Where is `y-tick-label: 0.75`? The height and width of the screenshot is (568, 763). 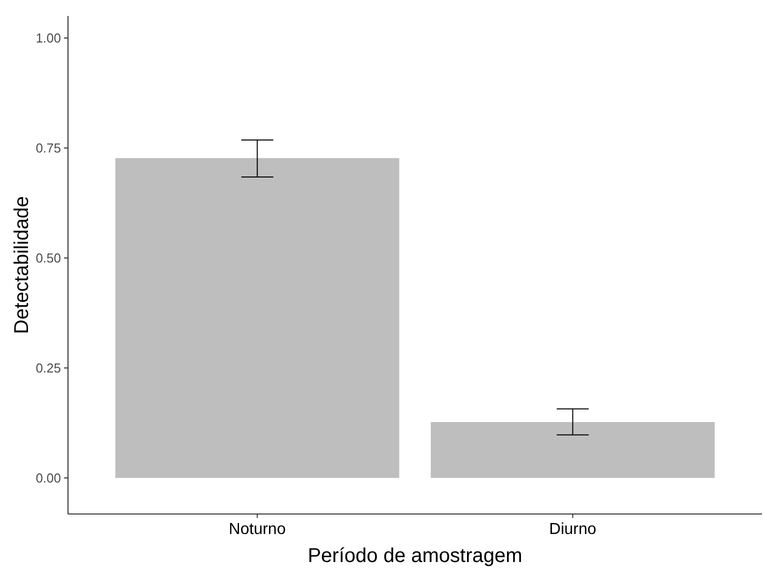
y-tick-label: 0.75 is located at coordinates (48, 148).